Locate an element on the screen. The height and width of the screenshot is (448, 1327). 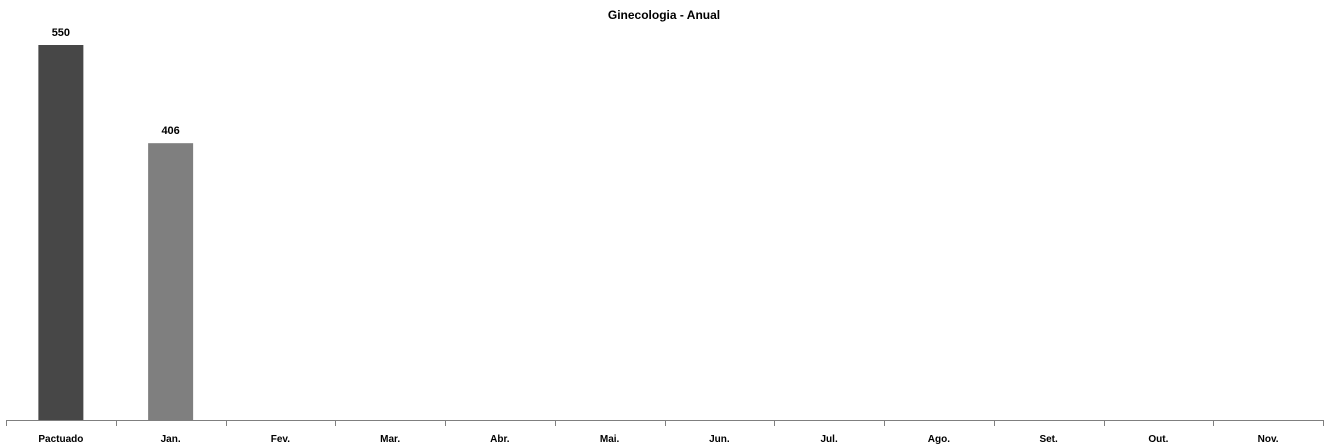
data-label-0: 550 is located at coordinates (61, 33).